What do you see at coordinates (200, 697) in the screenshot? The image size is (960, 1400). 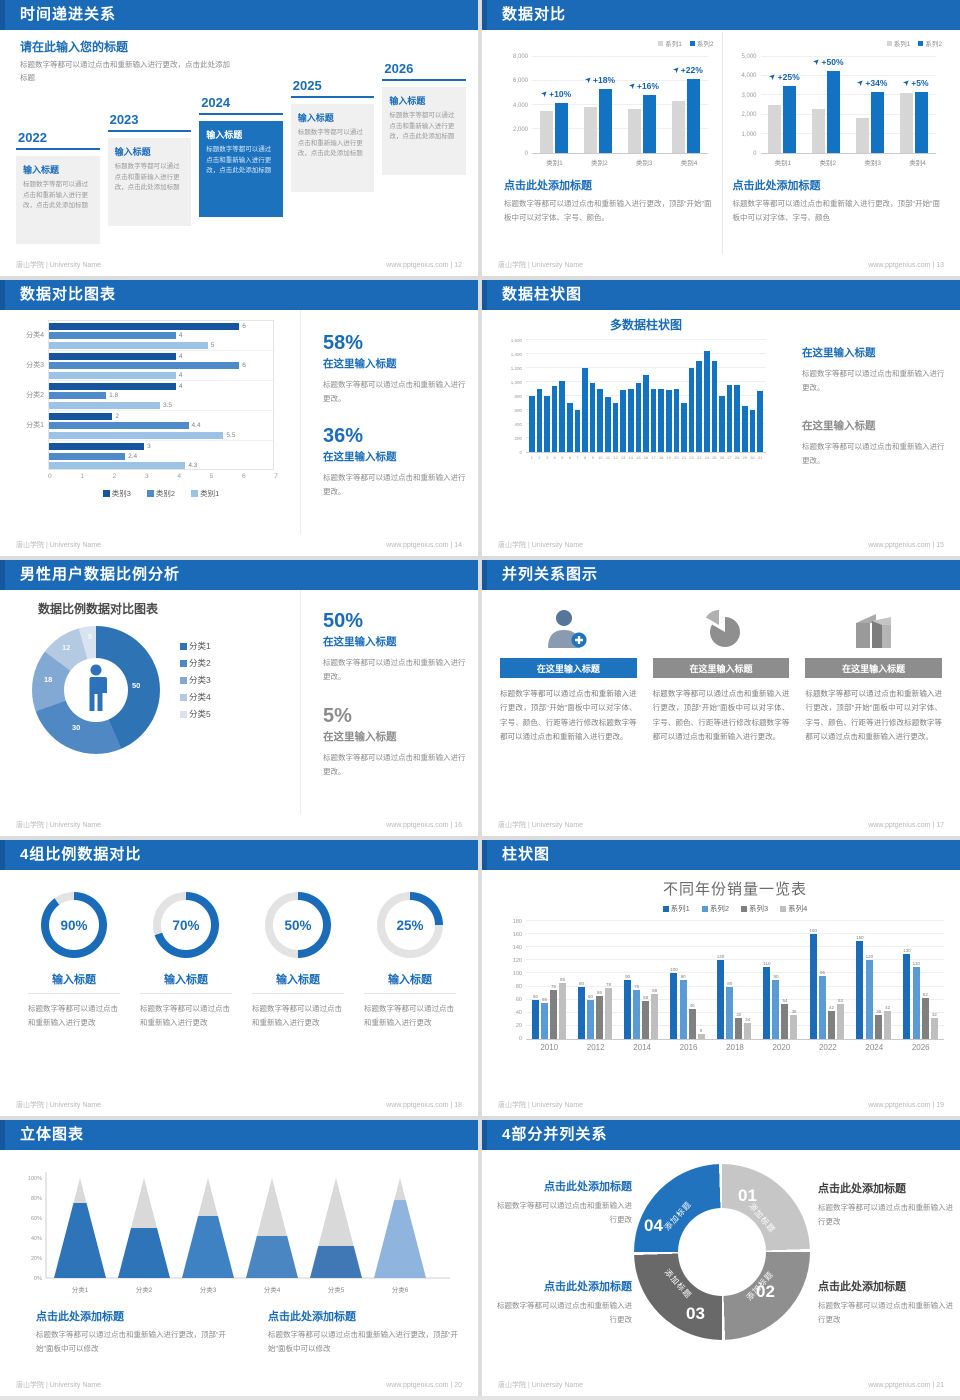 I see `legend-label: 分类4` at bounding box center [200, 697].